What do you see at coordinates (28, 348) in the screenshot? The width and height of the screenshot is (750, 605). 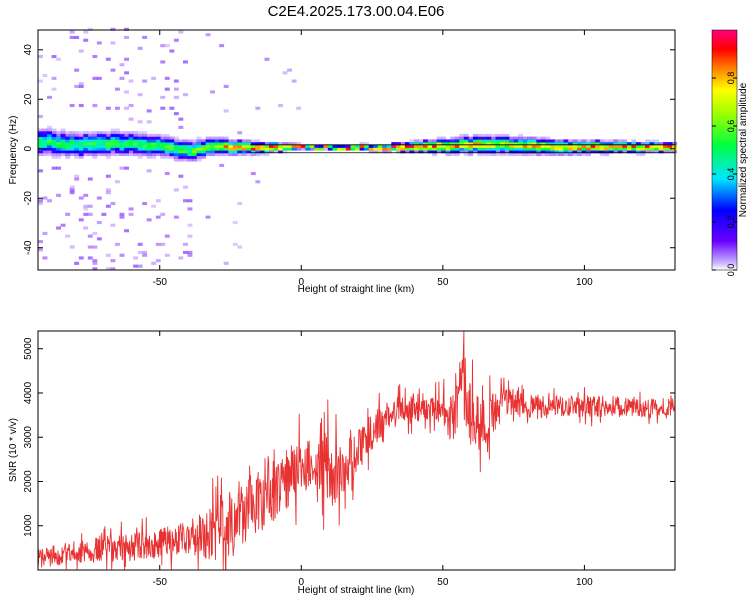 I see `y-tick-label: 5000` at bounding box center [28, 348].